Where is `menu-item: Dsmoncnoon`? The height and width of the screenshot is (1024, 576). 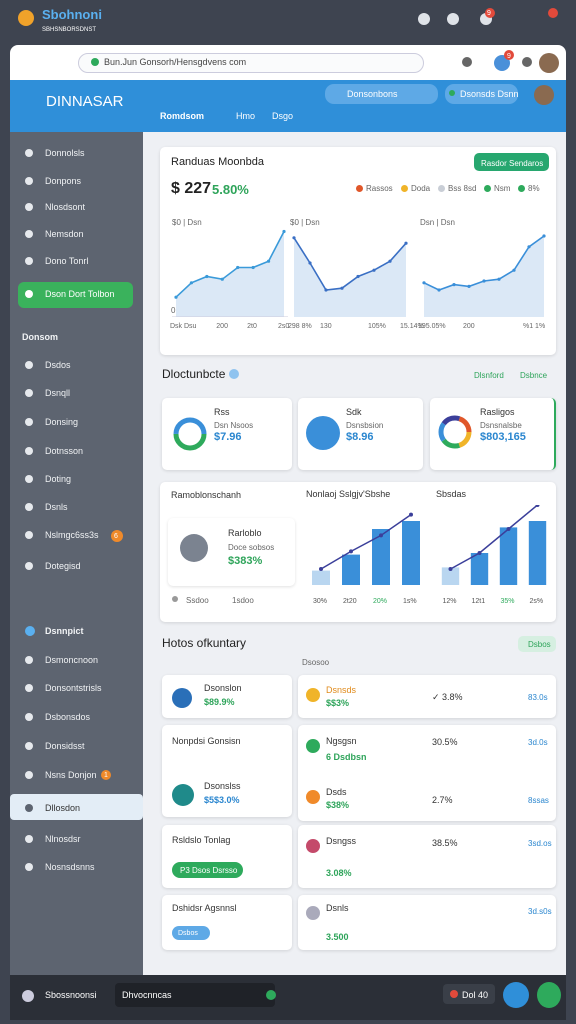
menu-item: Dsmoncnoon is located at coordinates (72, 660).